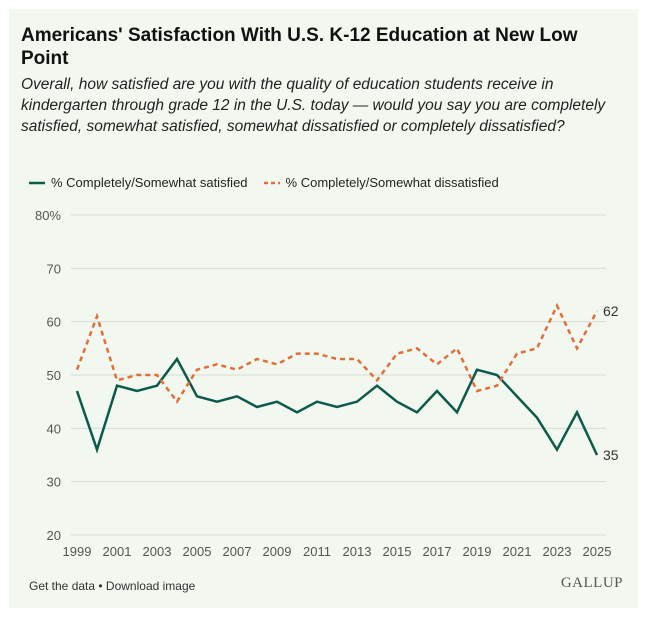 The image size is (647, 617). Describe the element at coordinates (317, 551) in the screenshot. I see `x-tick-label: 2011` at that location.